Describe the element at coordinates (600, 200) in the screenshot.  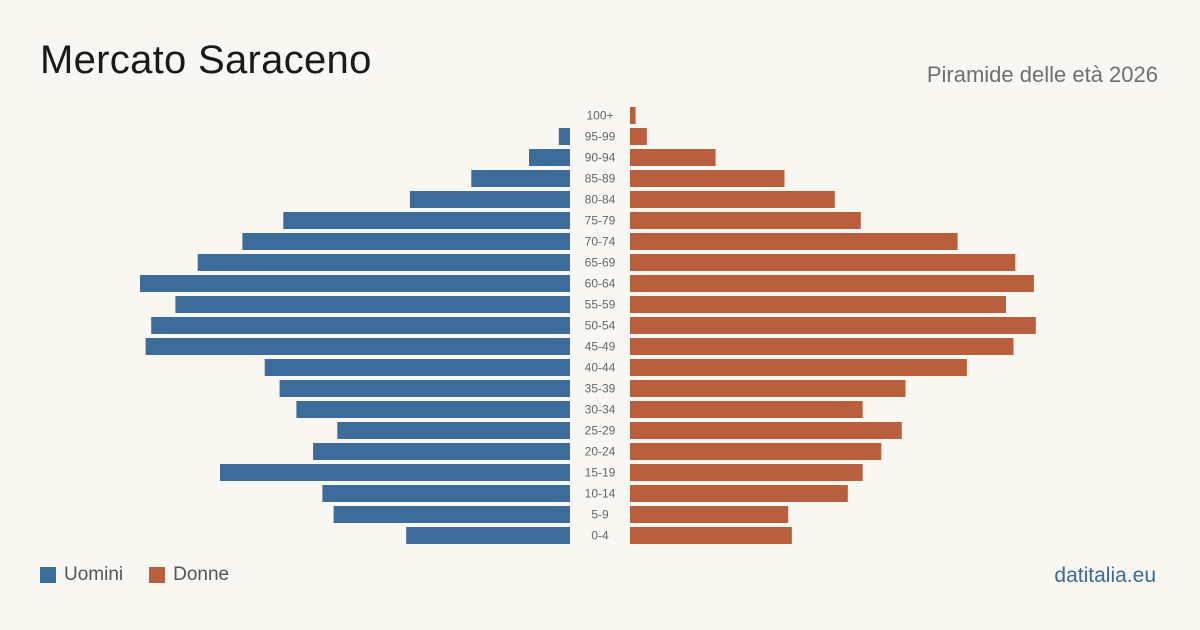
I see `age-label-80-84: 80-84` at that location.